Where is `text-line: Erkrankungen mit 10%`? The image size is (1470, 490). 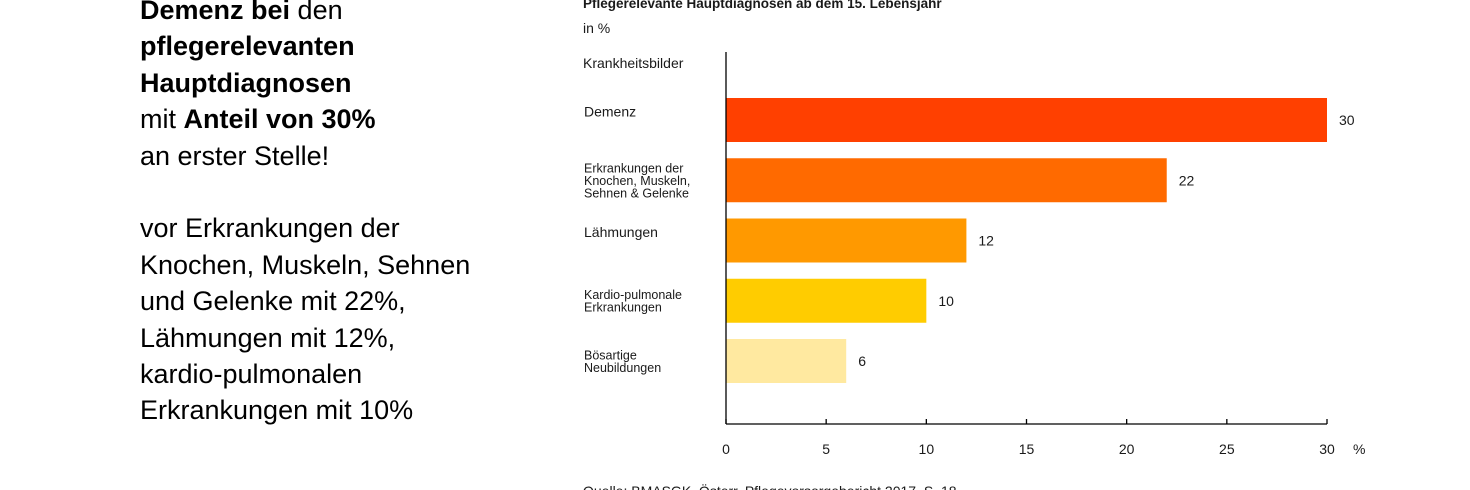
text-line: Erkrankungen mit 10% is located at coordinates (340, 410).